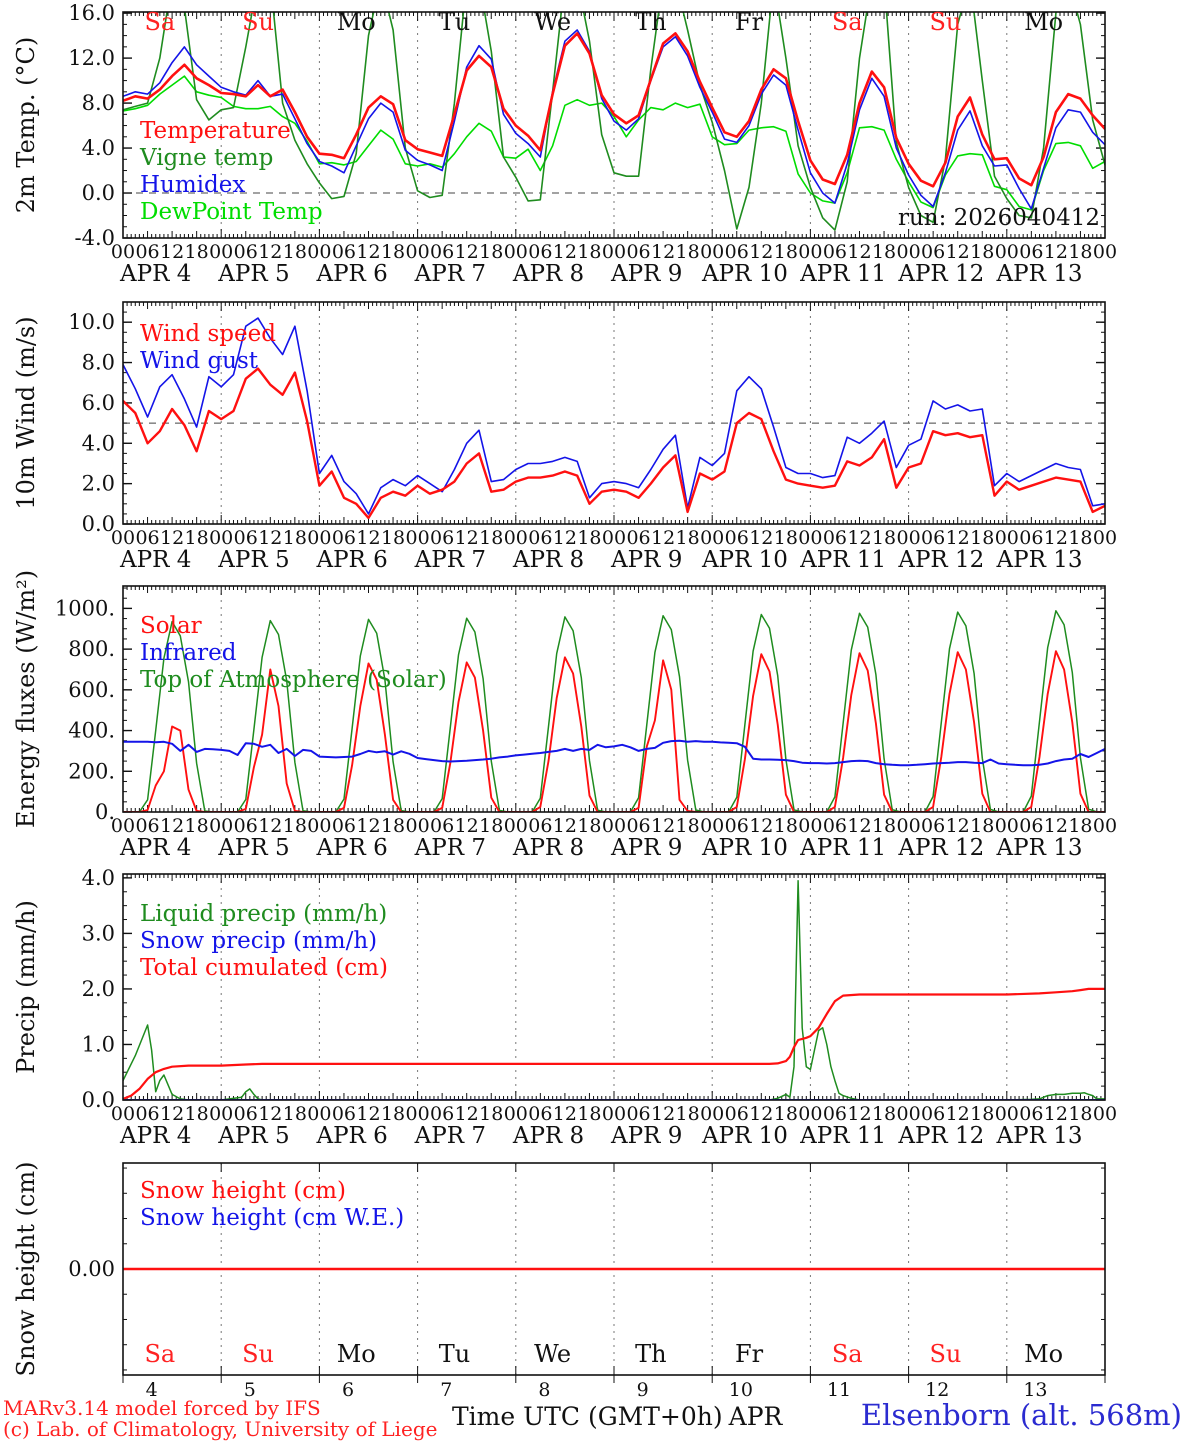 The height and width of the screenshot is (1441, 1194). What do you see at coordinates (587, 1416) in the screenshot?
I see `time-axis-title-text: Time UTC (GMT+0h)` at bounding box center [587, 1416].